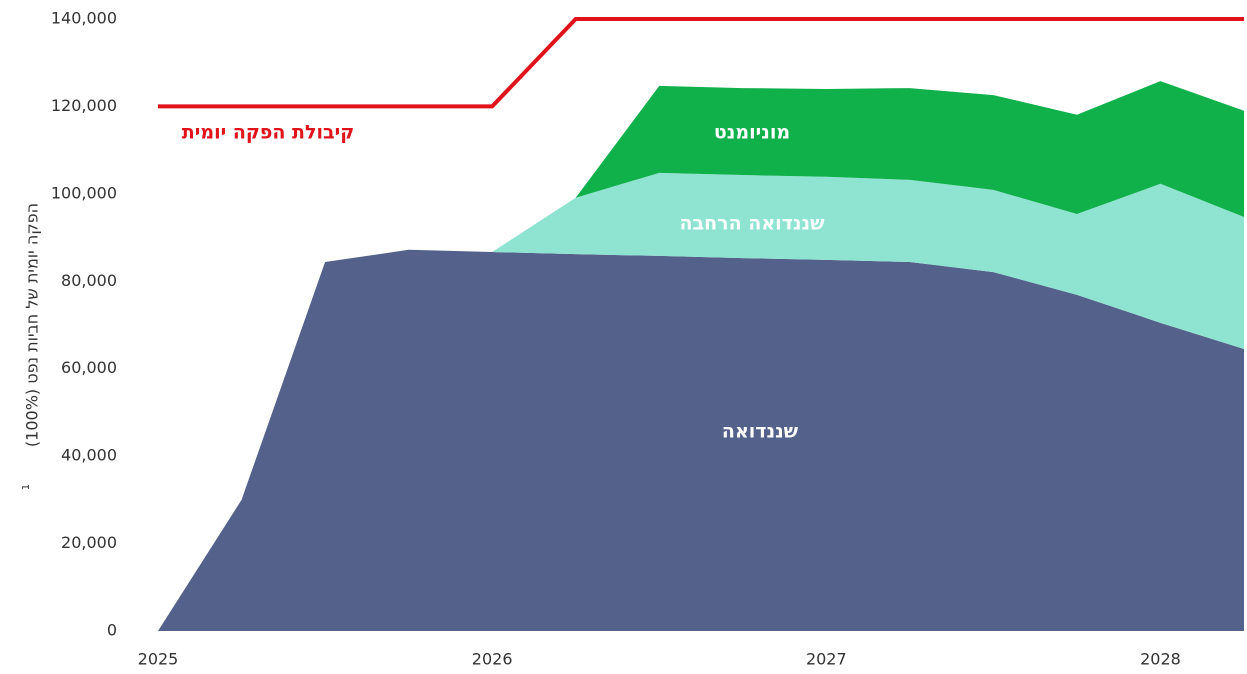 The width and height of the screenshot is (1247, 674). What do you see at coordinates (84, 18) in the screenshot?
I see `y-tick-label: 140,000` at bounding box center [84, 18].